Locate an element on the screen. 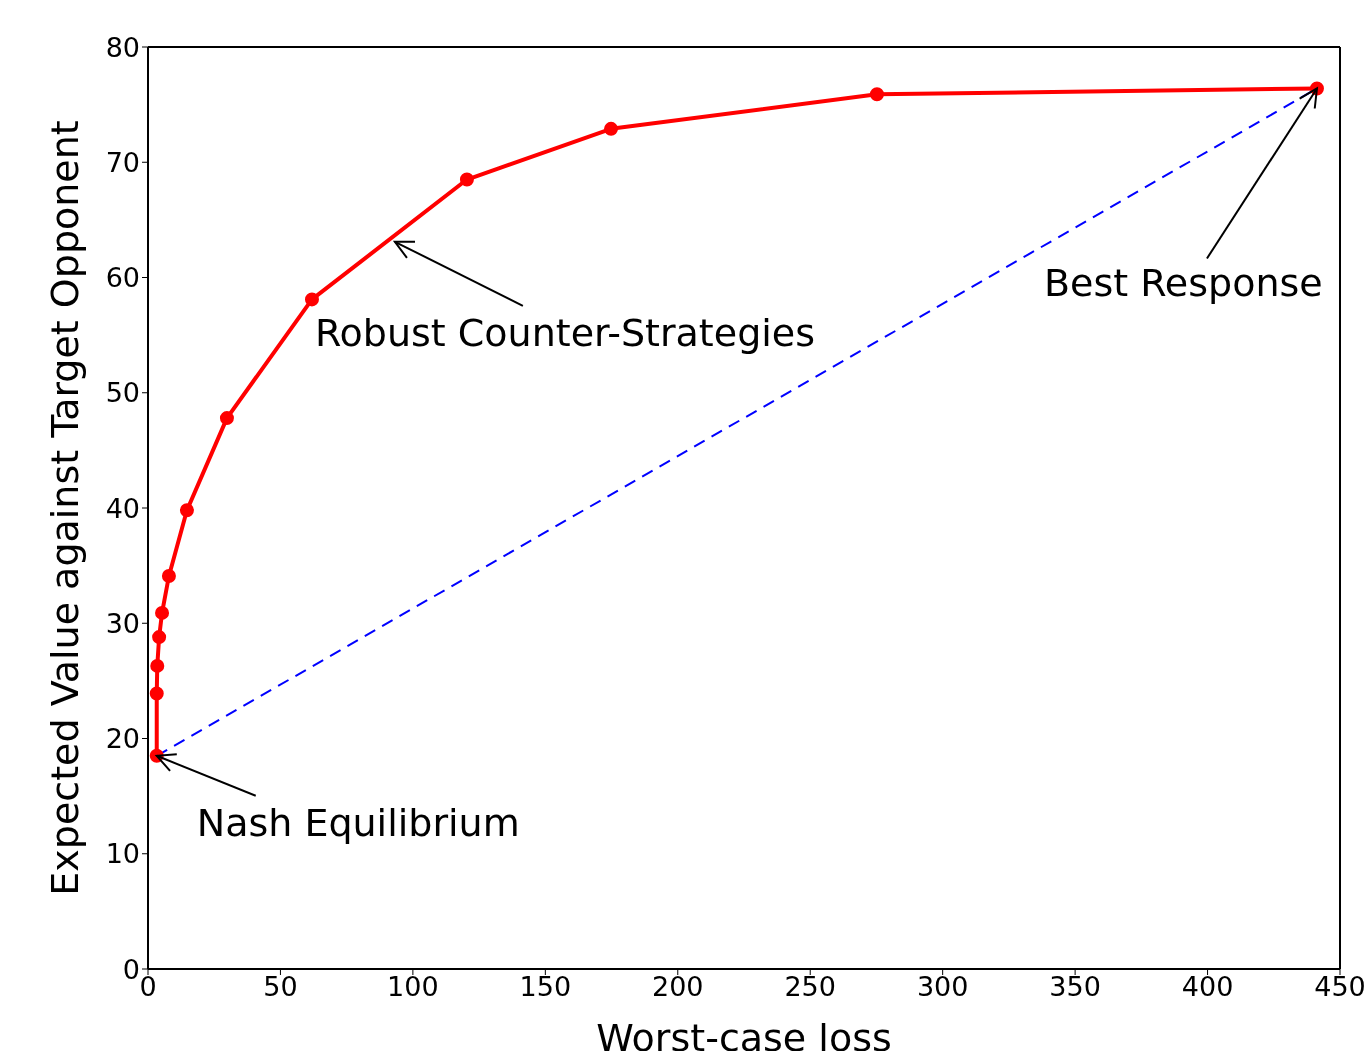 This screenshot has width=1370, height=1059. x-tick-label: 100 is located at coordinates (413, 987).